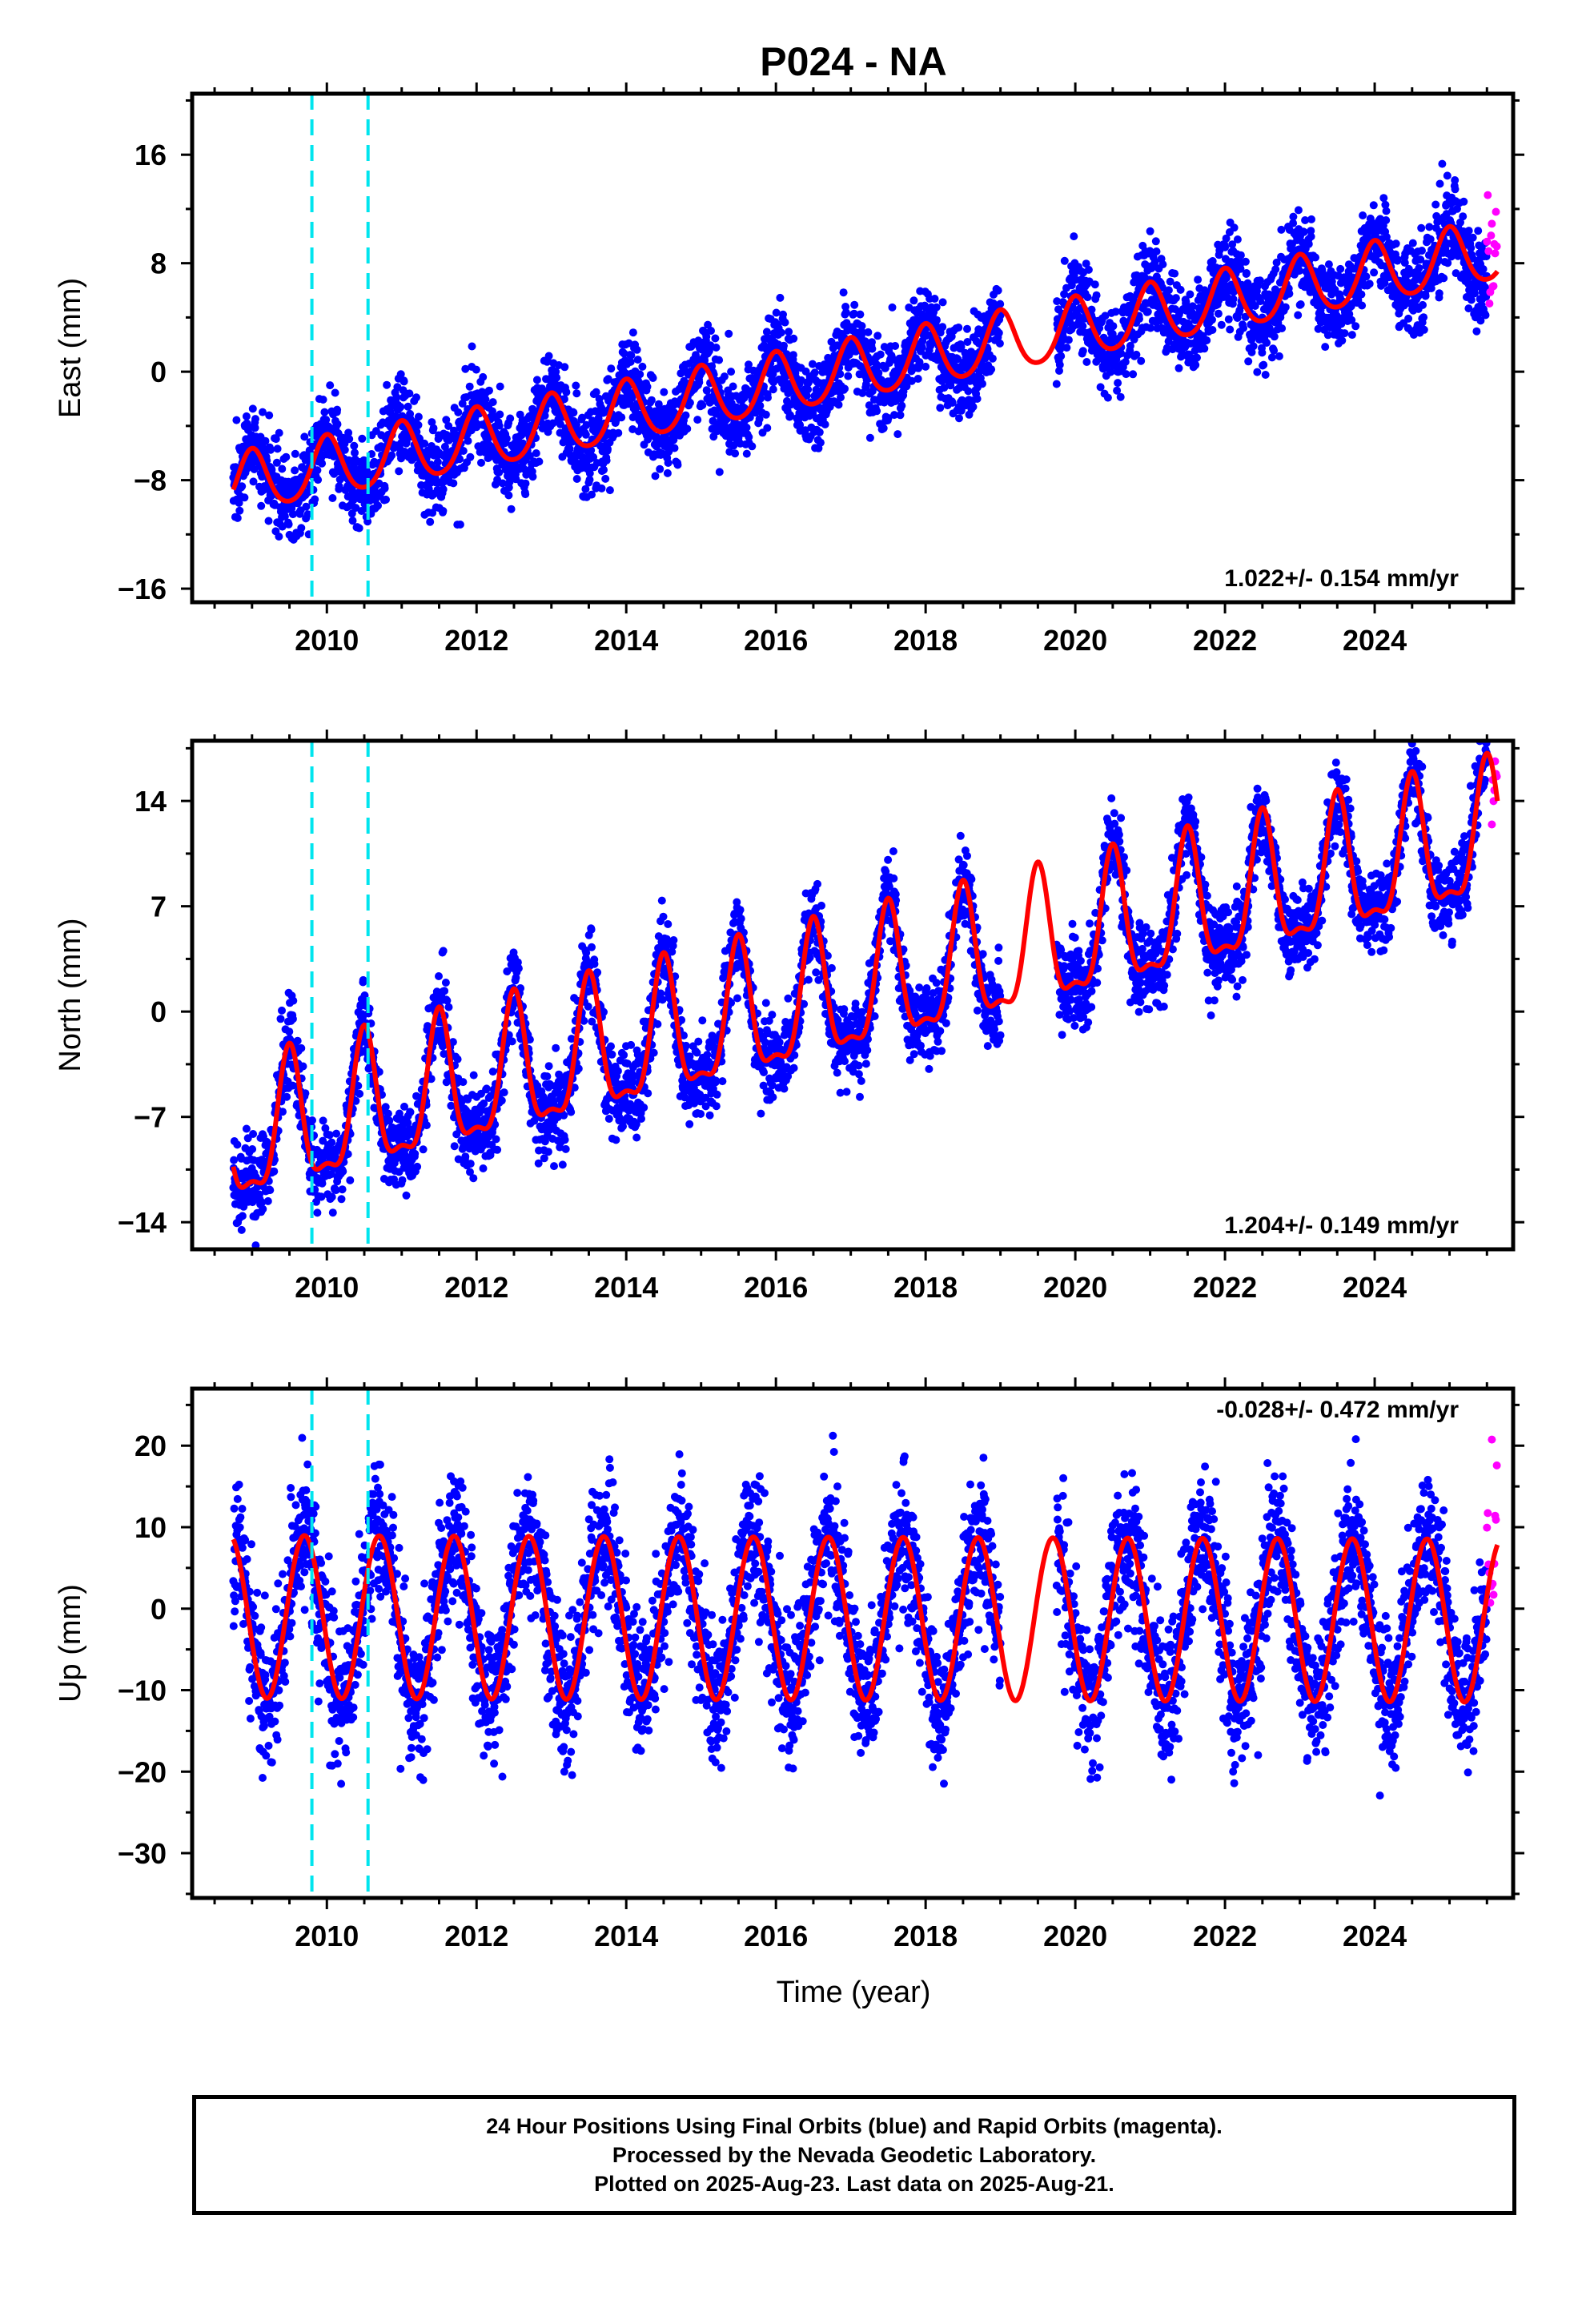 The image size is (1582, 2324). What do you see at coordinates (1490, 304) in the screenshot?
I see `rapid-orbit-point` at bounding box center [1490, 304].